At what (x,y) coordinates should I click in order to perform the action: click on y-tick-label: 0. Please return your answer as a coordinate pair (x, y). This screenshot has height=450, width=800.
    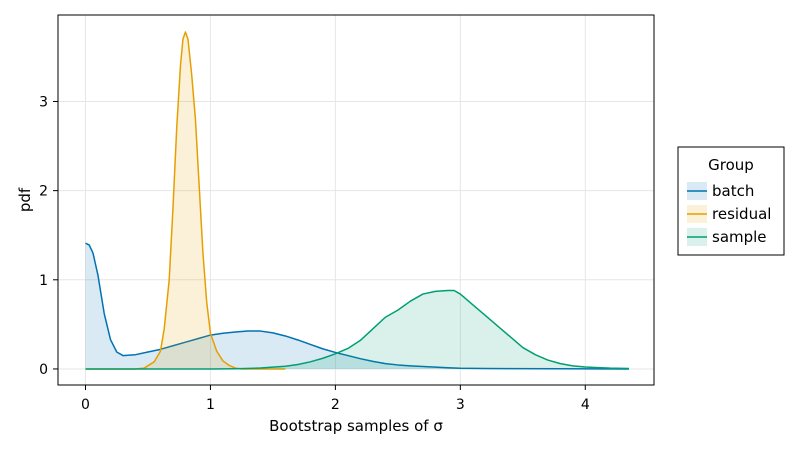
    Looking at the image, I should click on (43, 370).